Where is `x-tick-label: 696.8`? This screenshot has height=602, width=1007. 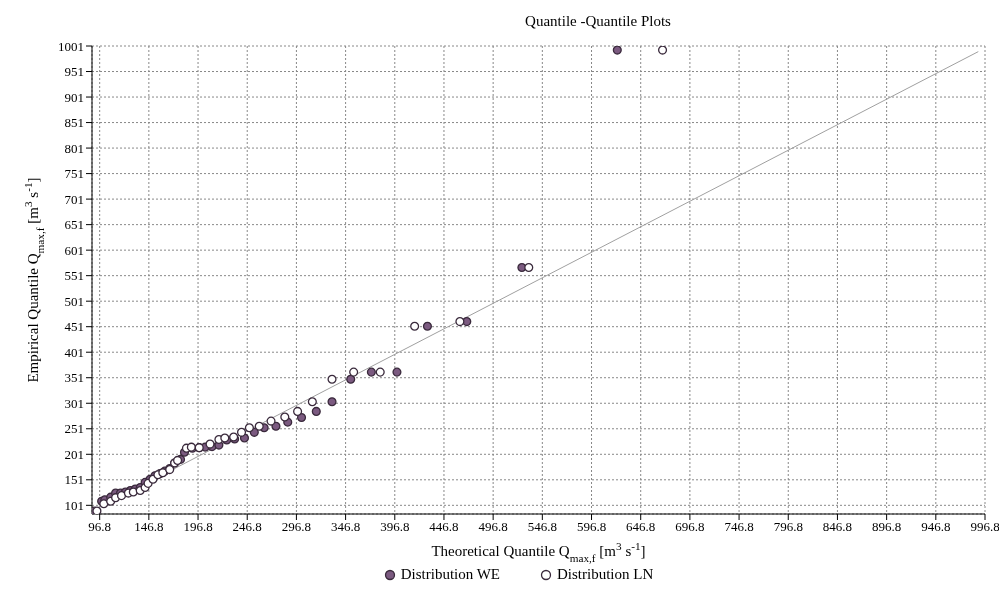 x-tick-label: 696.8 is located at coordinates (690, 527).